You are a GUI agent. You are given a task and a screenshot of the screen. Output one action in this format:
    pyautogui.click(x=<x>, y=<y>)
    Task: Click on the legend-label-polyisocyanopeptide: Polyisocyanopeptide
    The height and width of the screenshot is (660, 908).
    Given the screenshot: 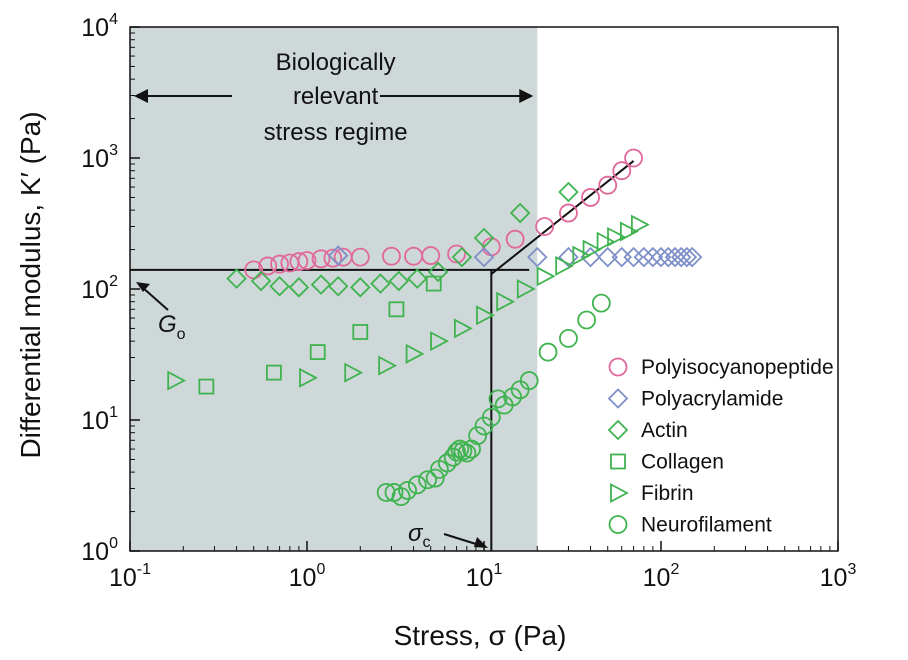 What is the action you would take?
    pyautogui.click(x=737, y=367)
    